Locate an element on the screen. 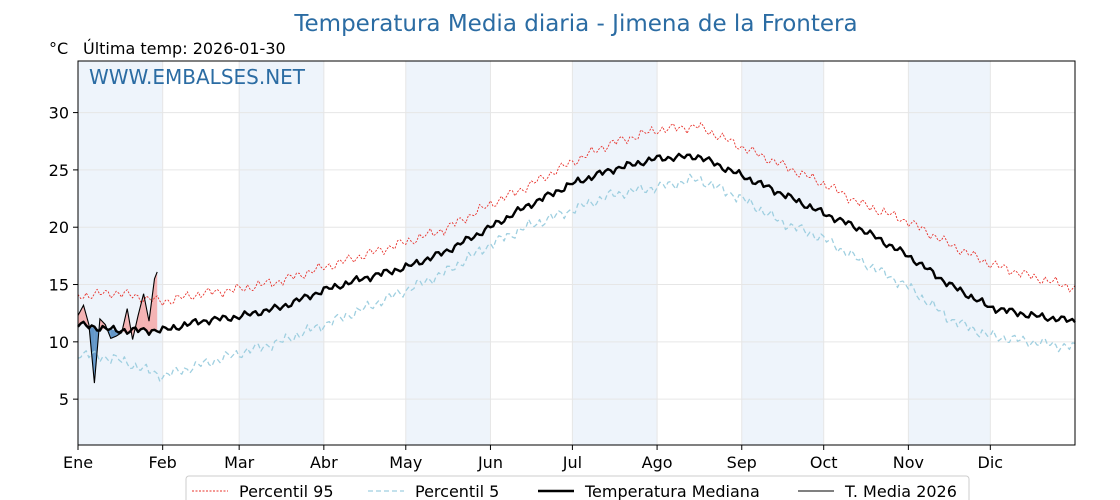 This screenshot has height=500, width=1120. y-tick-label: 15 is located at coordinates (59, 285).